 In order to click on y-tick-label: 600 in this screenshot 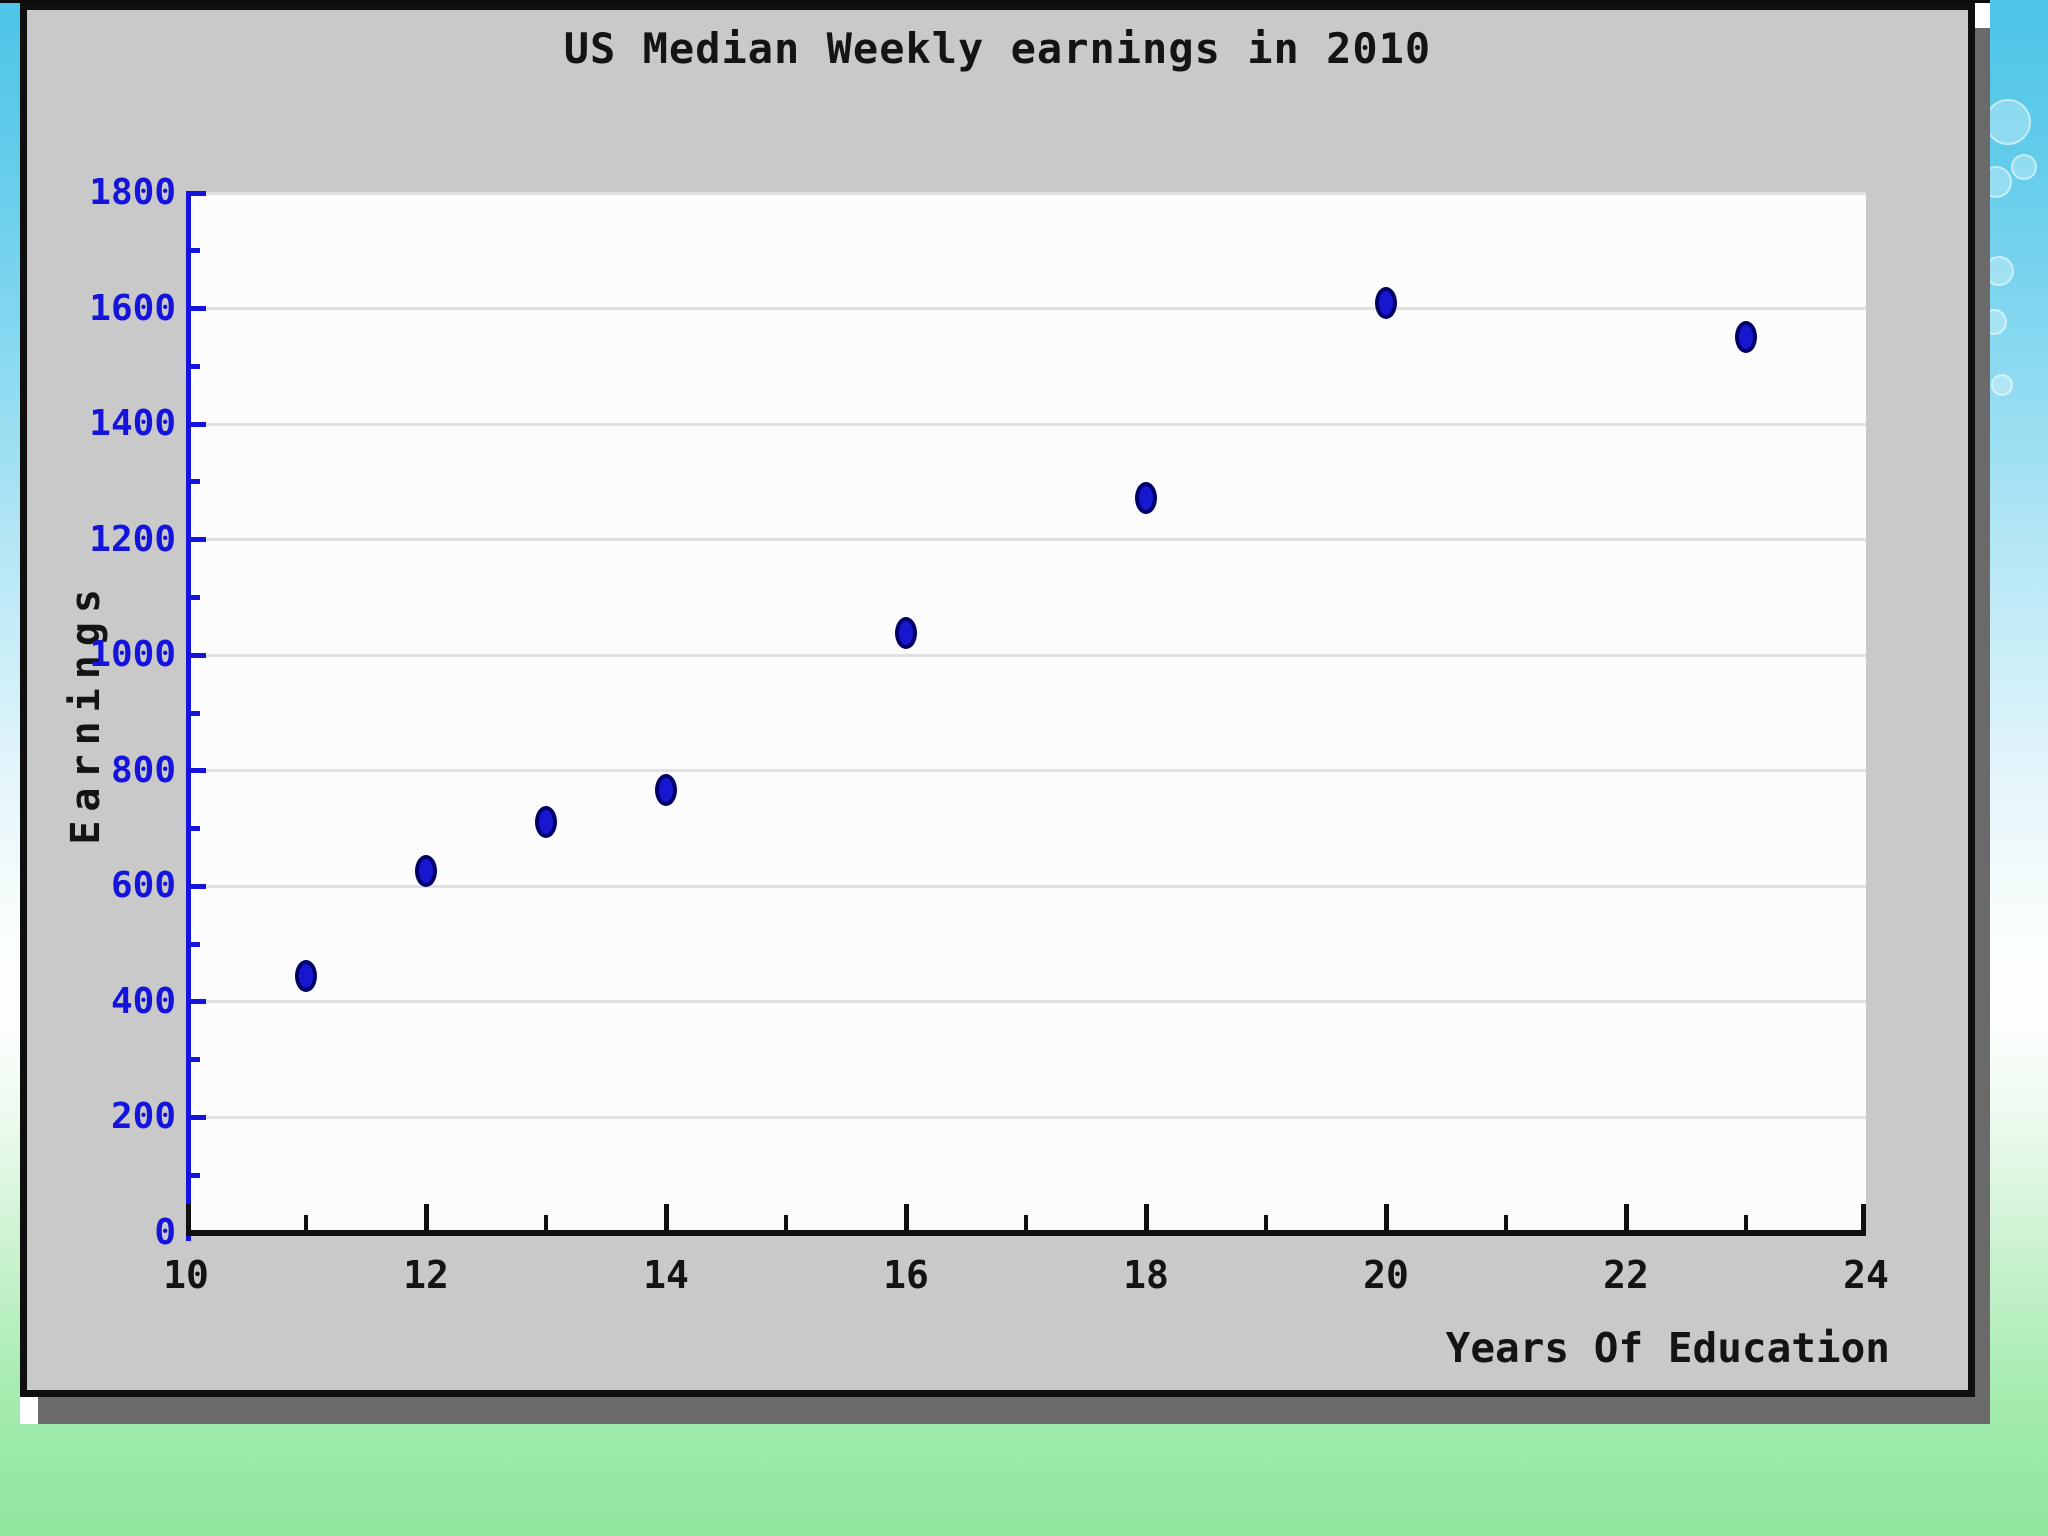, I will do `click(143, 886)`.